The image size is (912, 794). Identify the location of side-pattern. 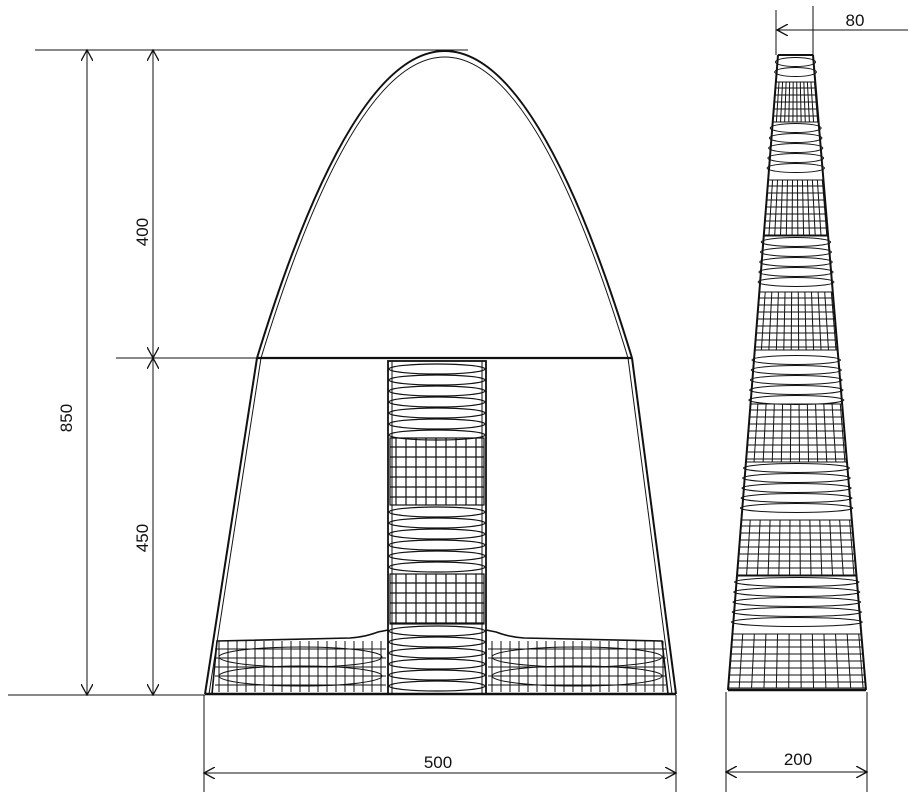
(797, 373).